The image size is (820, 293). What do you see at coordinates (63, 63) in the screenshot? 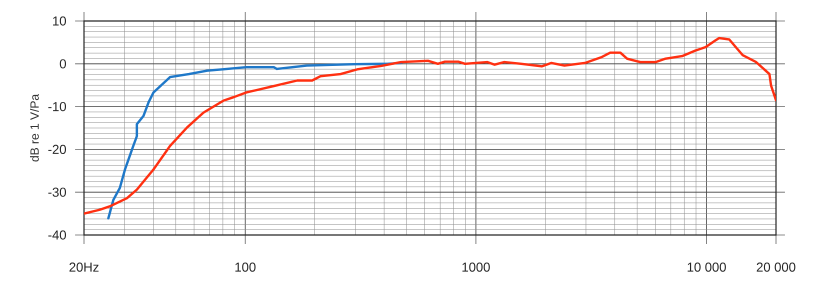
I see `y-tick-label: 0` at bounding box center [63, 63].